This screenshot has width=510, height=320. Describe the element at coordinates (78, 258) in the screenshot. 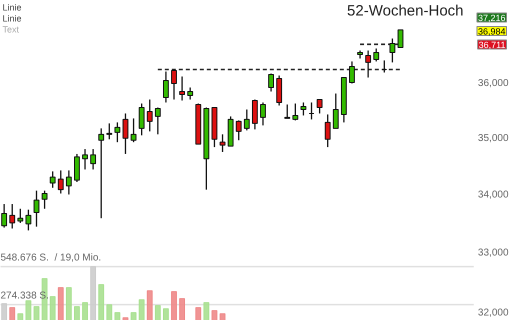

I see `annotation: / 19,0 Mio.` at that location.